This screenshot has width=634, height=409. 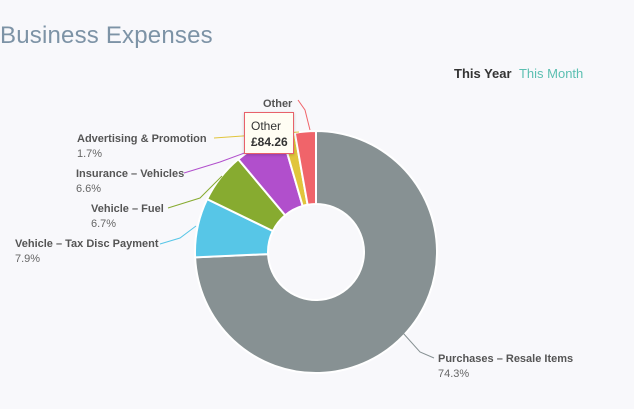 What do you see at coordinates (87, 244) in the screenshot?
I see `slice-label: Vehicle – Tax Disc Payment` at bounding box center [87, 244].